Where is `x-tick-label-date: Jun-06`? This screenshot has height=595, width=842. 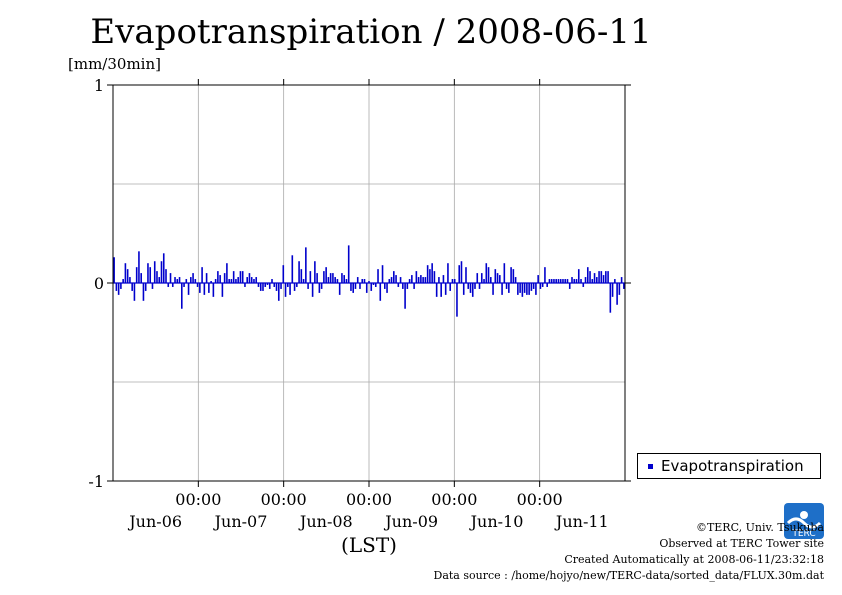
x-tick-label-date: Jun-06 is located at coordinates (154, 521).